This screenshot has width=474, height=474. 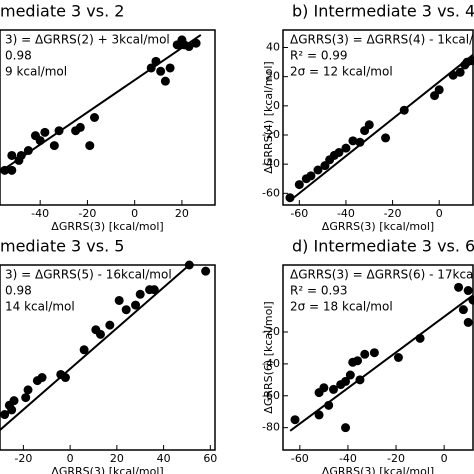 I want to click on chart-title: b) Intermediate 3 vs. 4, so click(x=383, y=11).